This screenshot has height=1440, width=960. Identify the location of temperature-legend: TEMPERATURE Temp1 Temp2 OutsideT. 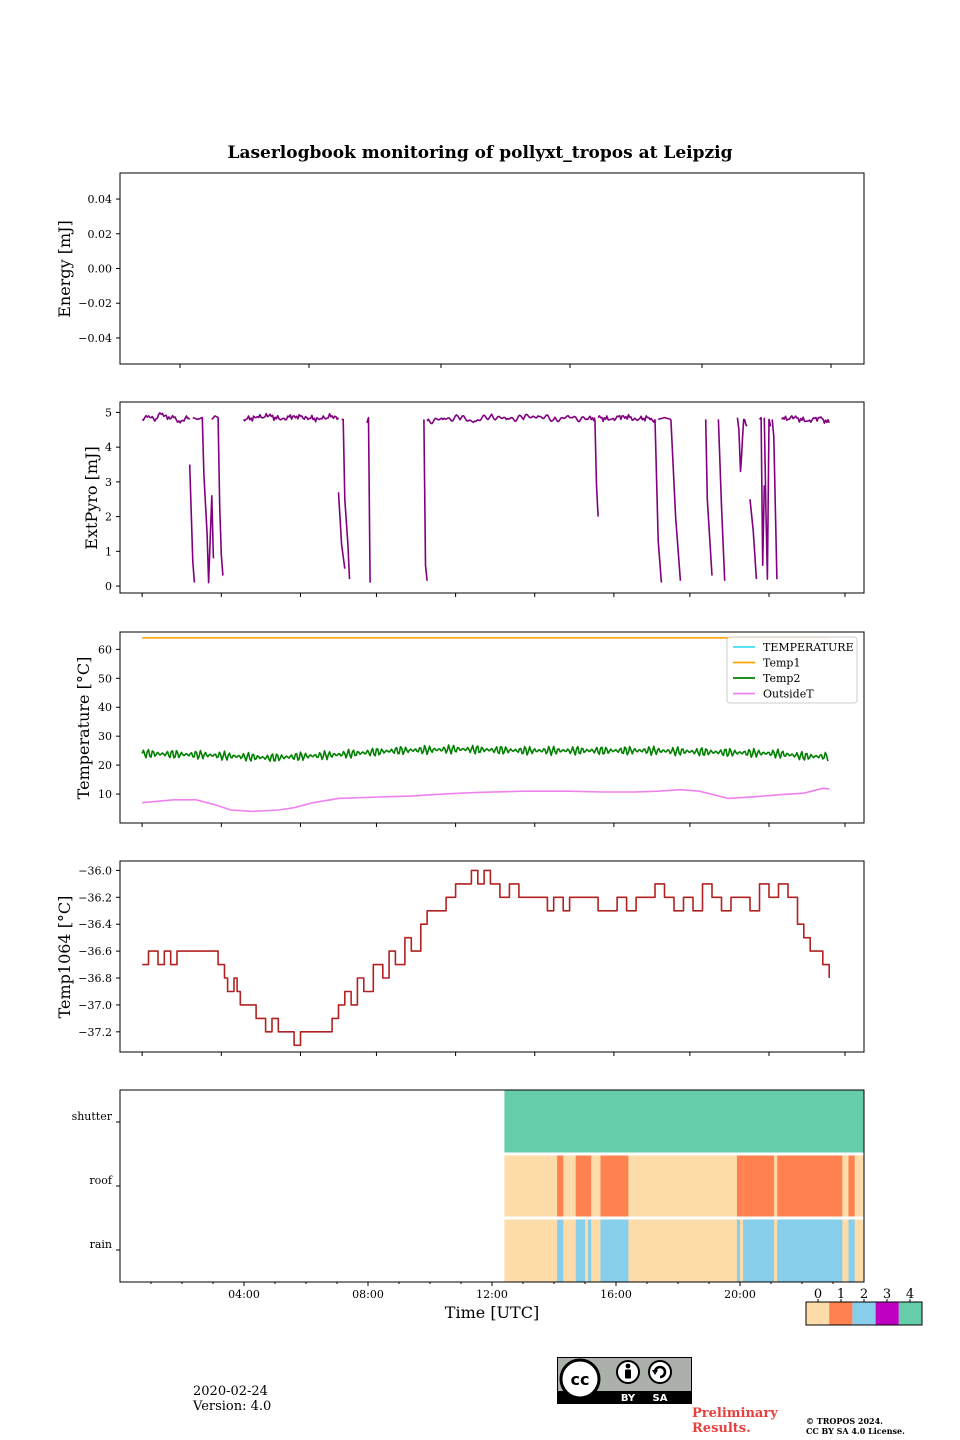
(792, 670).